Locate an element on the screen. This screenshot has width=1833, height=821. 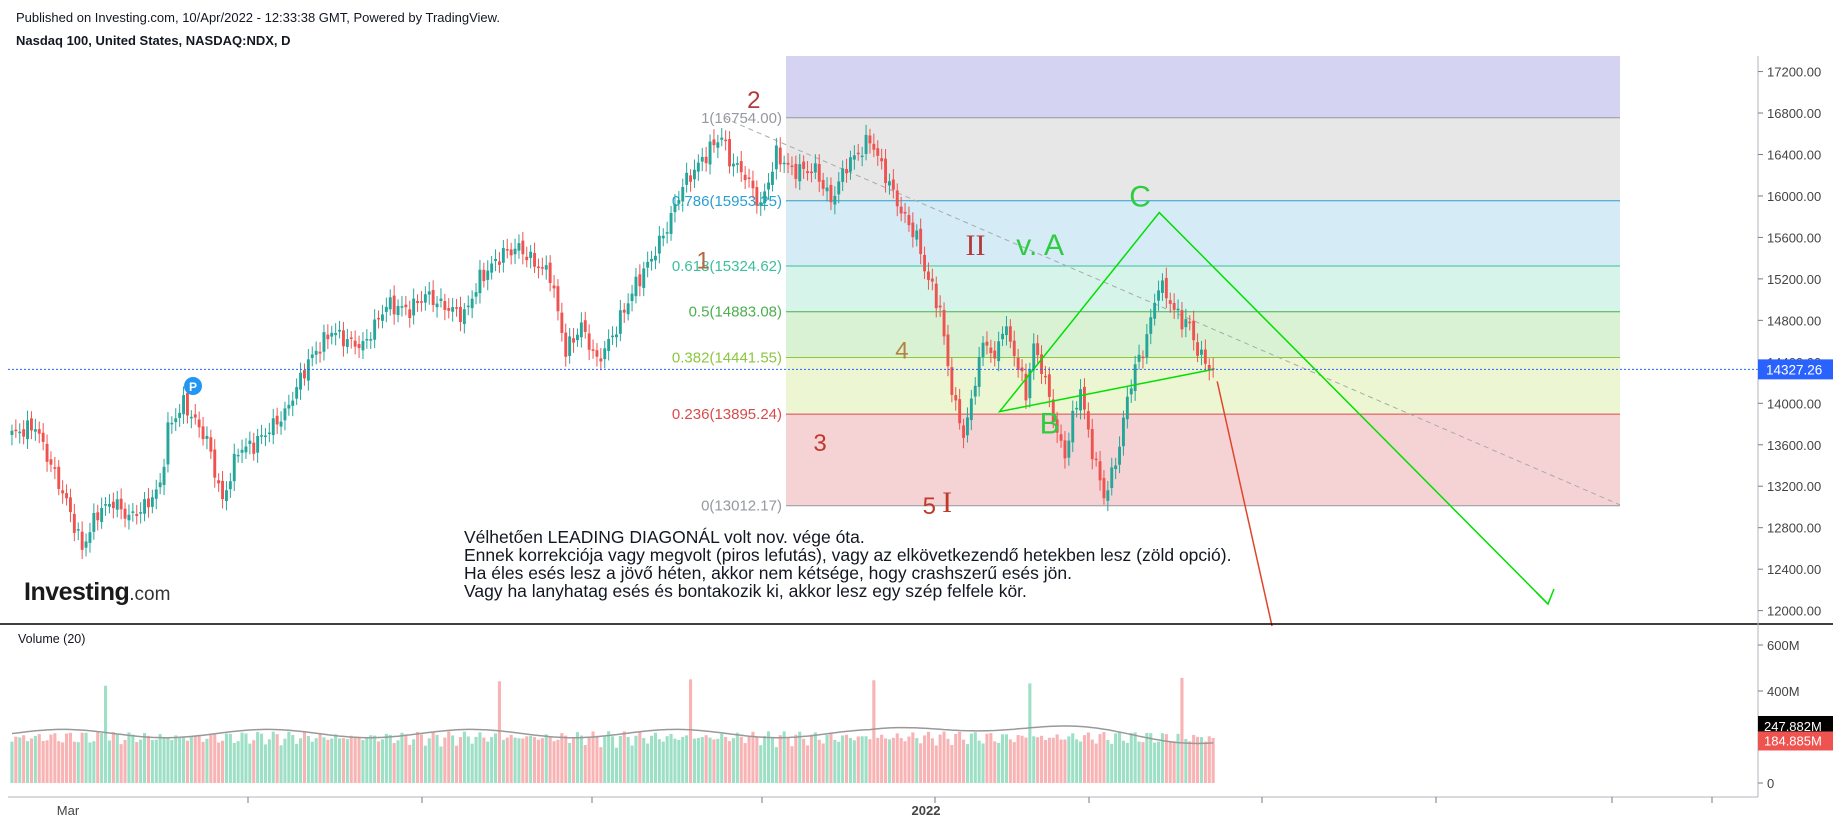
wave-label: v. A is located at coordinates (1040, 245).